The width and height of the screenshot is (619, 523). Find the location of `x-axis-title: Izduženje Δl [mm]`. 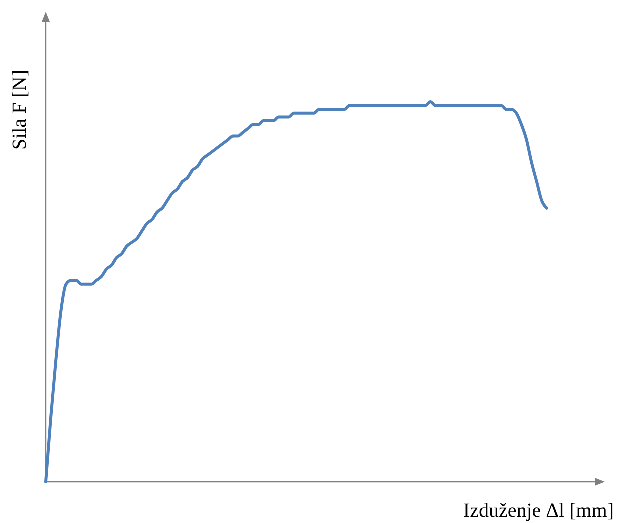

x-axis-title: Izduženje Δl [mm] is located at coordinates (538, 511).